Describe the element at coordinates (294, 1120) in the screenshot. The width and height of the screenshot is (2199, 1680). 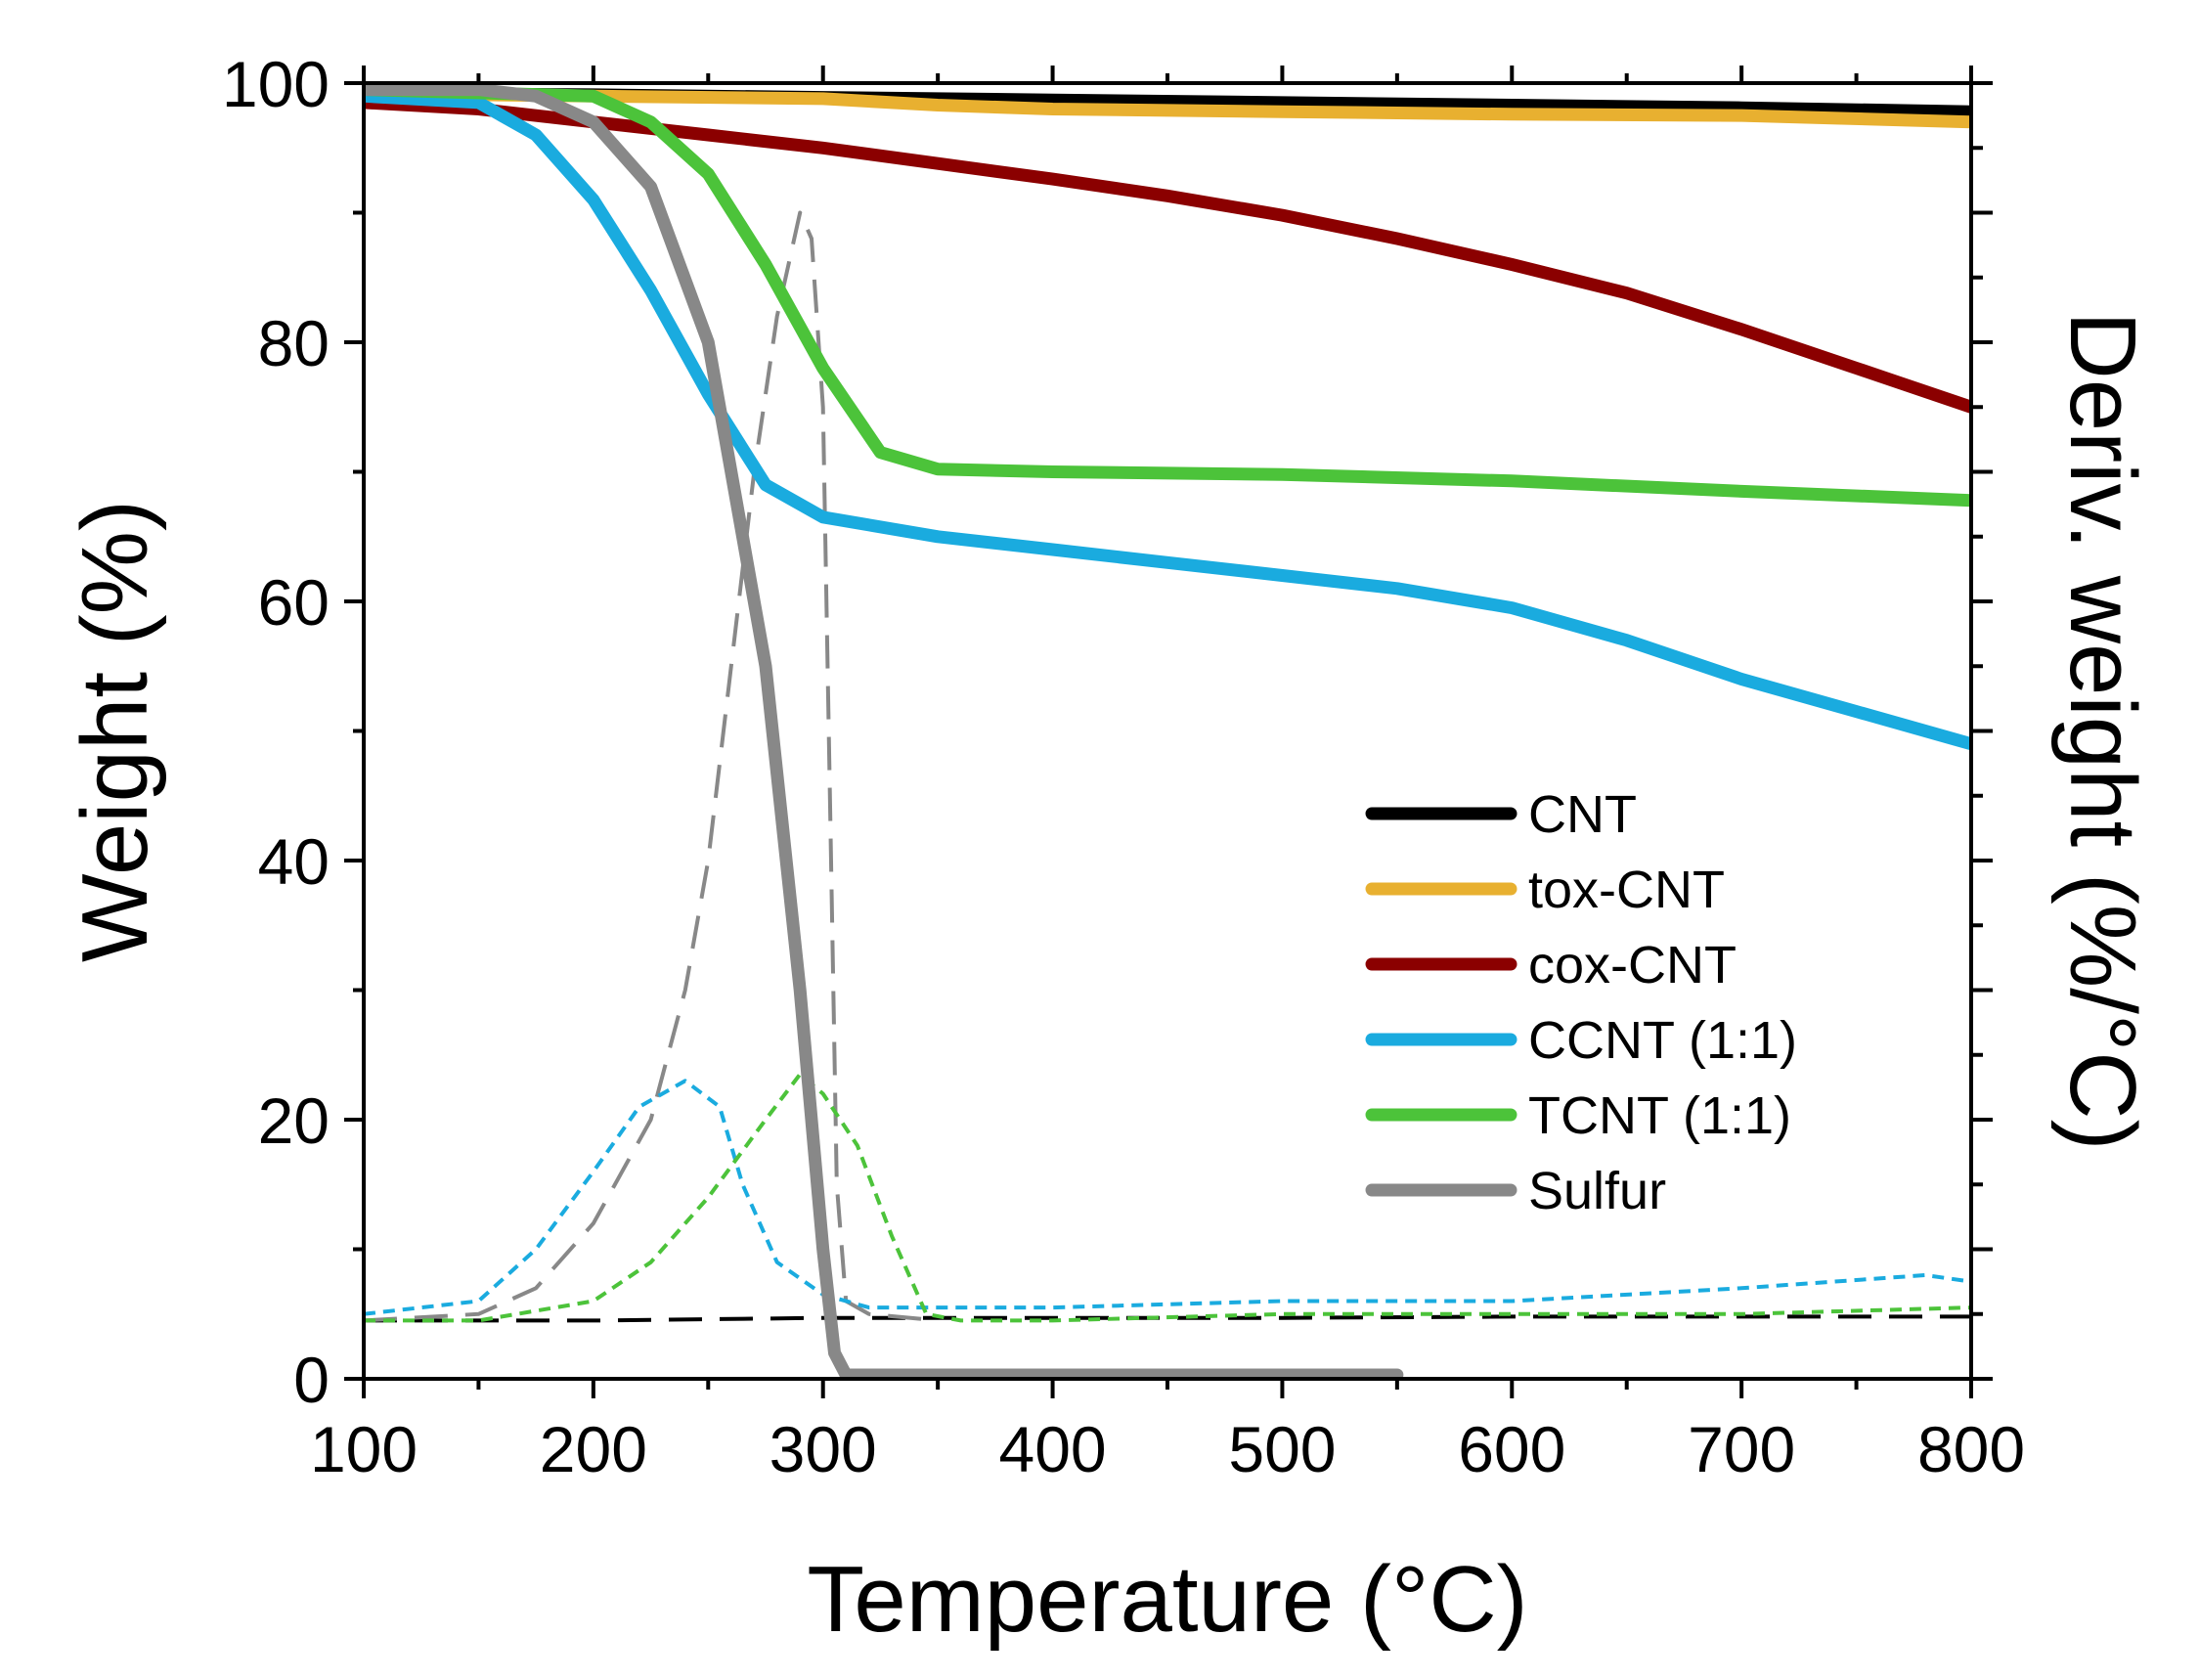
I see `y-tick-label: 20` at that location.